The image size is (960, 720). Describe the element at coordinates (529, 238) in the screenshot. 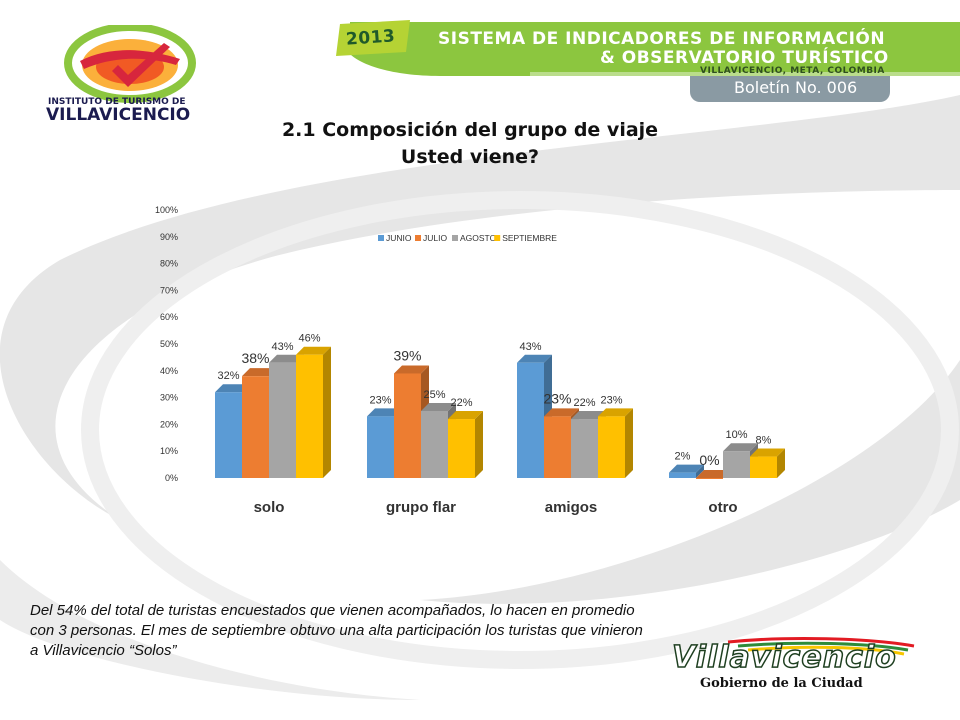

I see `legend-label: SEPTIEMBRE` at that location.